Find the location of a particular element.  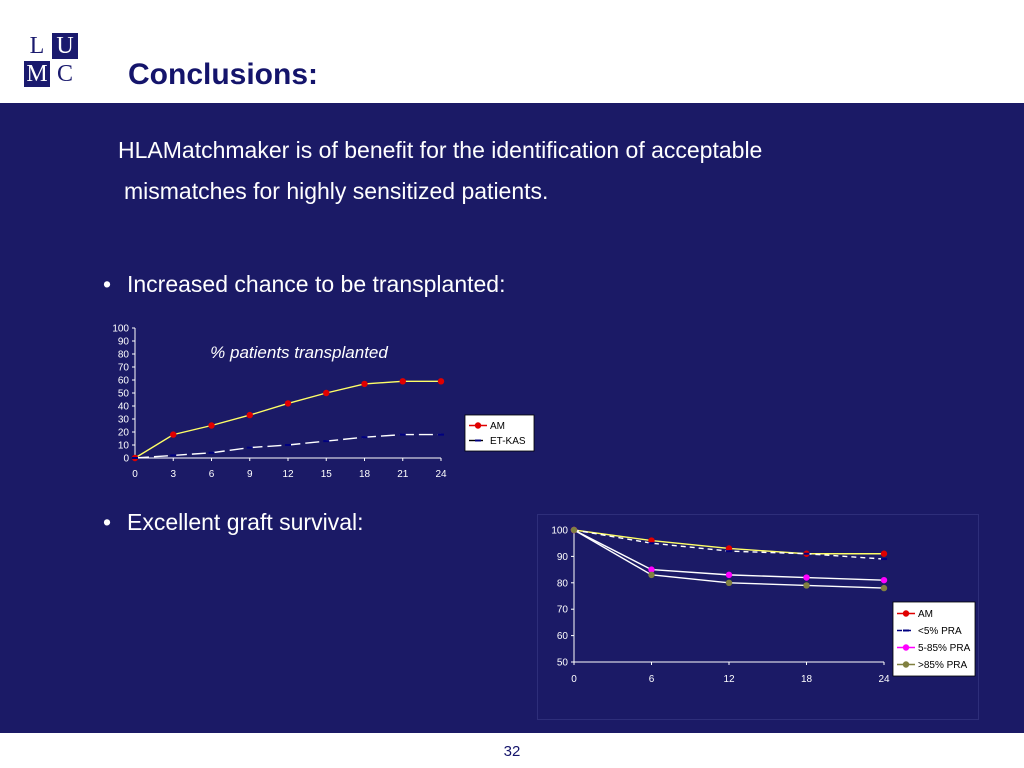

legend-label: <5% PRA is located at coordinates (940, 631).